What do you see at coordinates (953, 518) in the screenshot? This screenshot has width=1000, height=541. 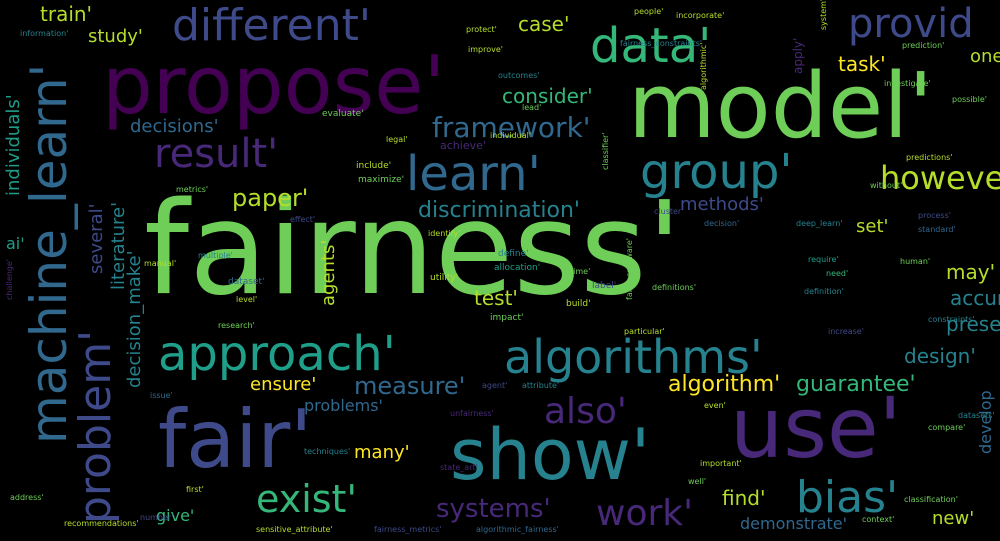 I see `word: new'` at bounding box center [953, 518].